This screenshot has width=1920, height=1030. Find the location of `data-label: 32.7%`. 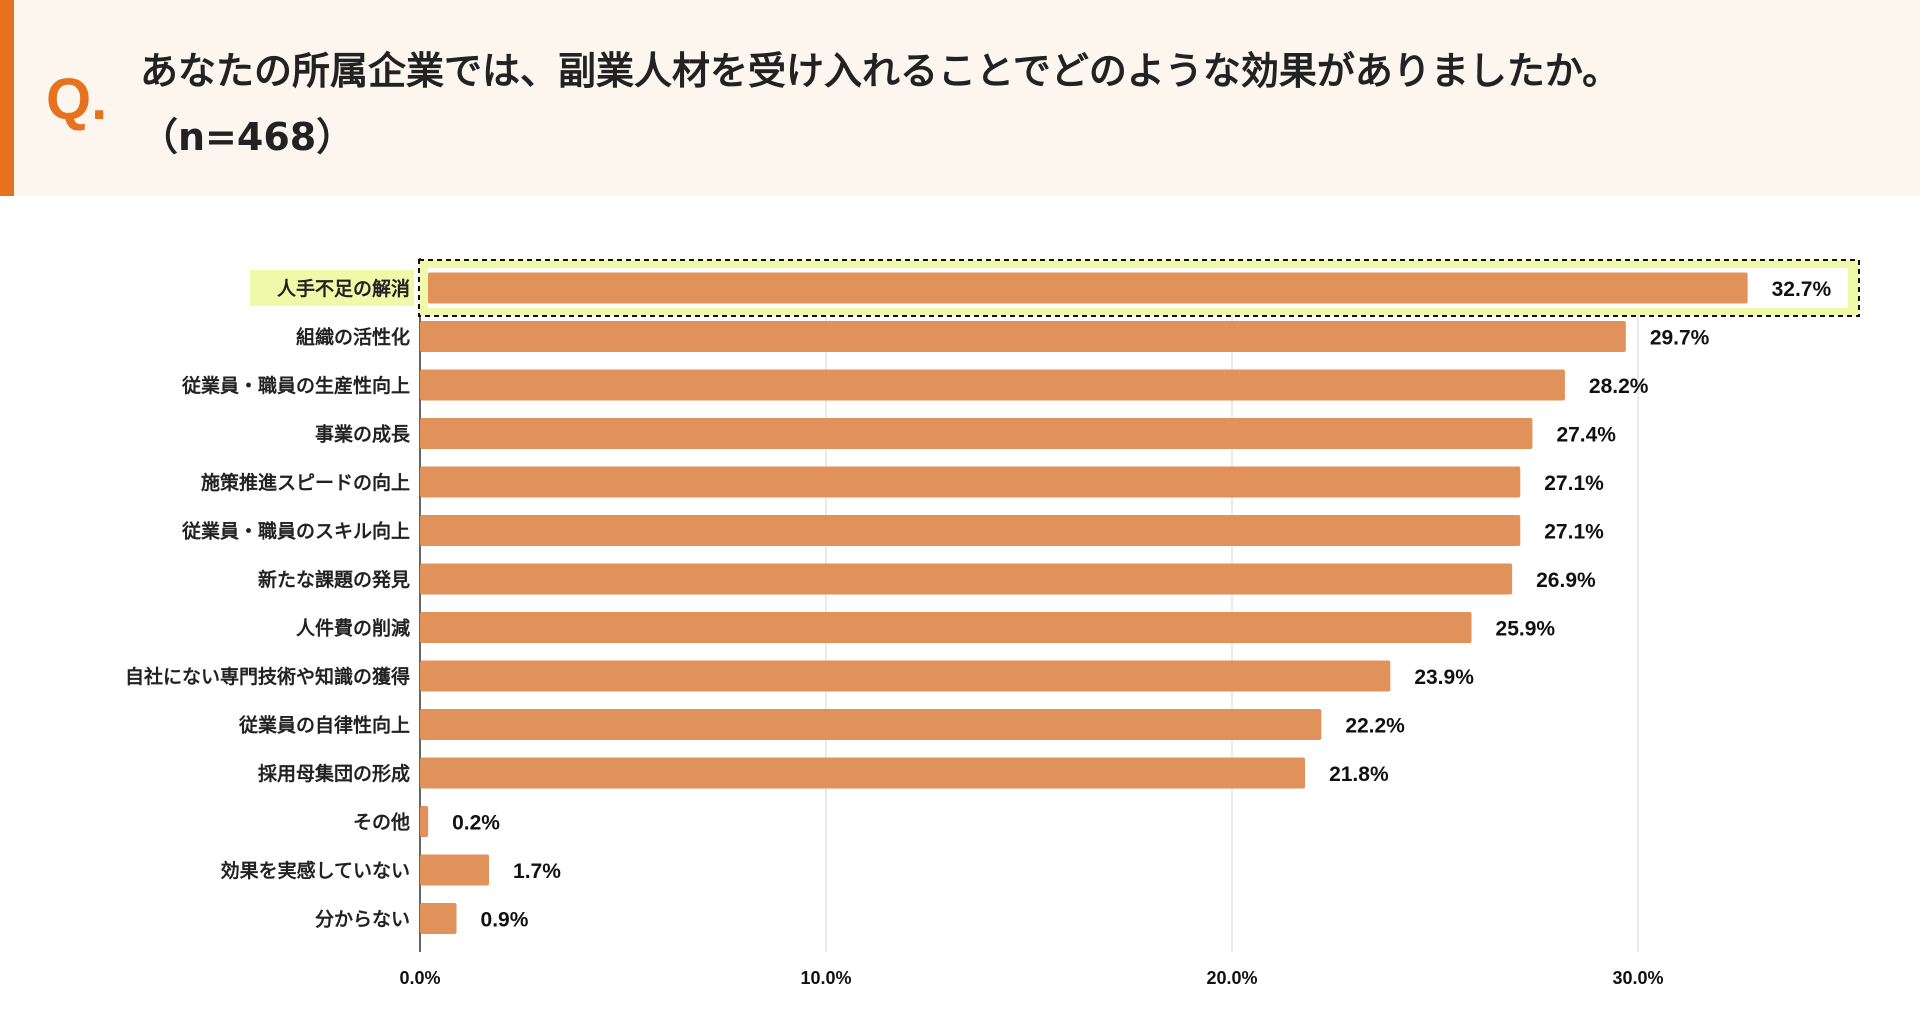

data-label: 32.7% is located at coordinates (1802, 289).